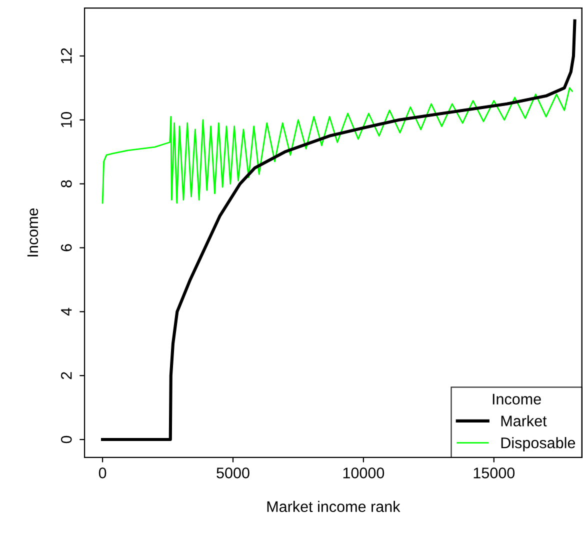  I want to click on x-tick-label: 5000, so click(233, 473).